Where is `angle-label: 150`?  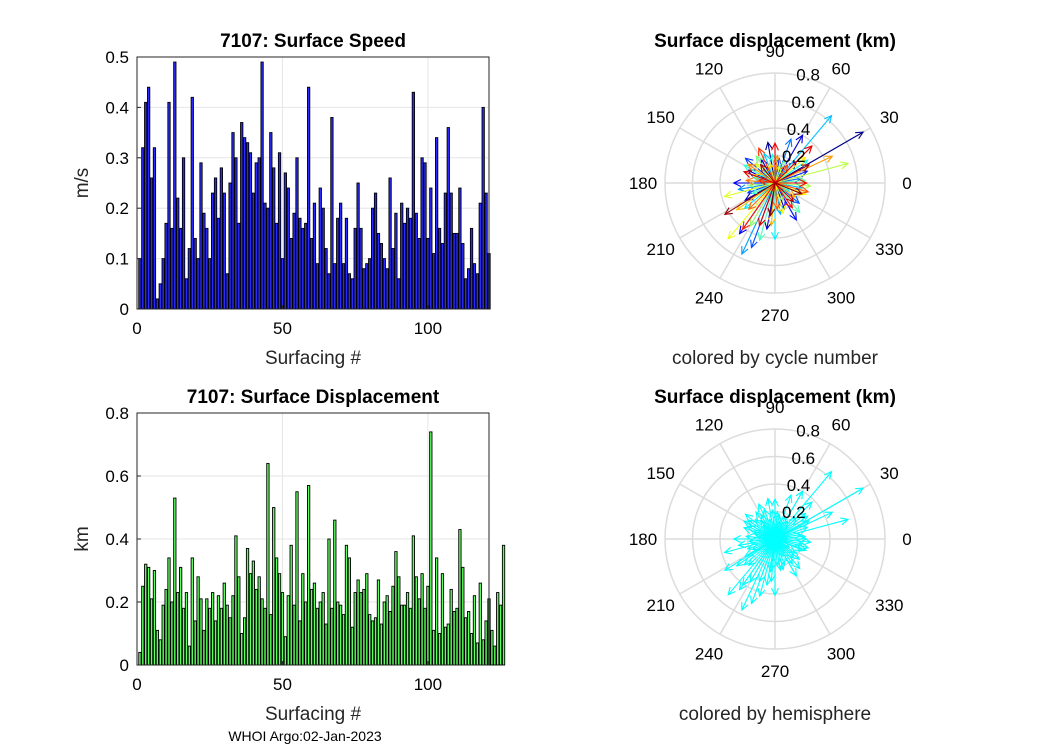 angle-label: 150 is located at coordinates (660, 473).